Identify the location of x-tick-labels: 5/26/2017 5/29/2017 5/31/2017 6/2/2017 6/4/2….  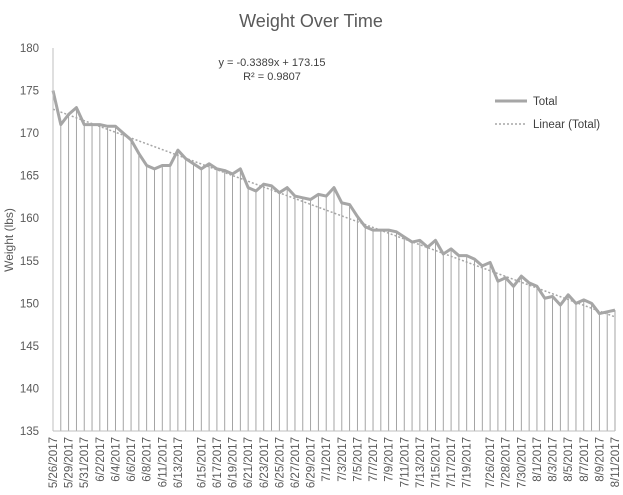
(335, 462).